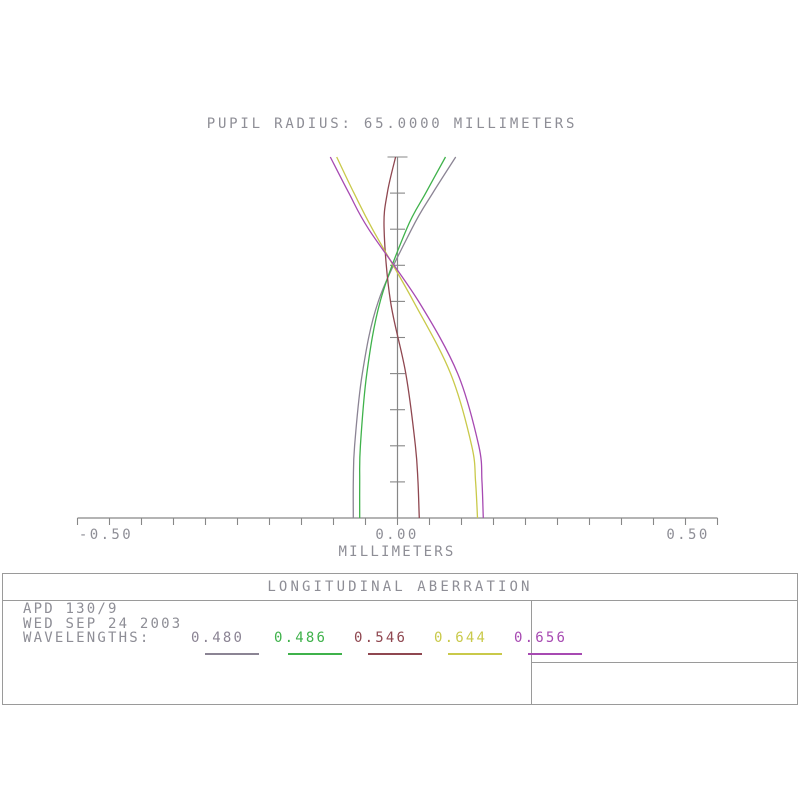  Describe the element at coordinates (218, 638) in the screenshot. I see `wavelength-value-0.480: 0.480` at that location.